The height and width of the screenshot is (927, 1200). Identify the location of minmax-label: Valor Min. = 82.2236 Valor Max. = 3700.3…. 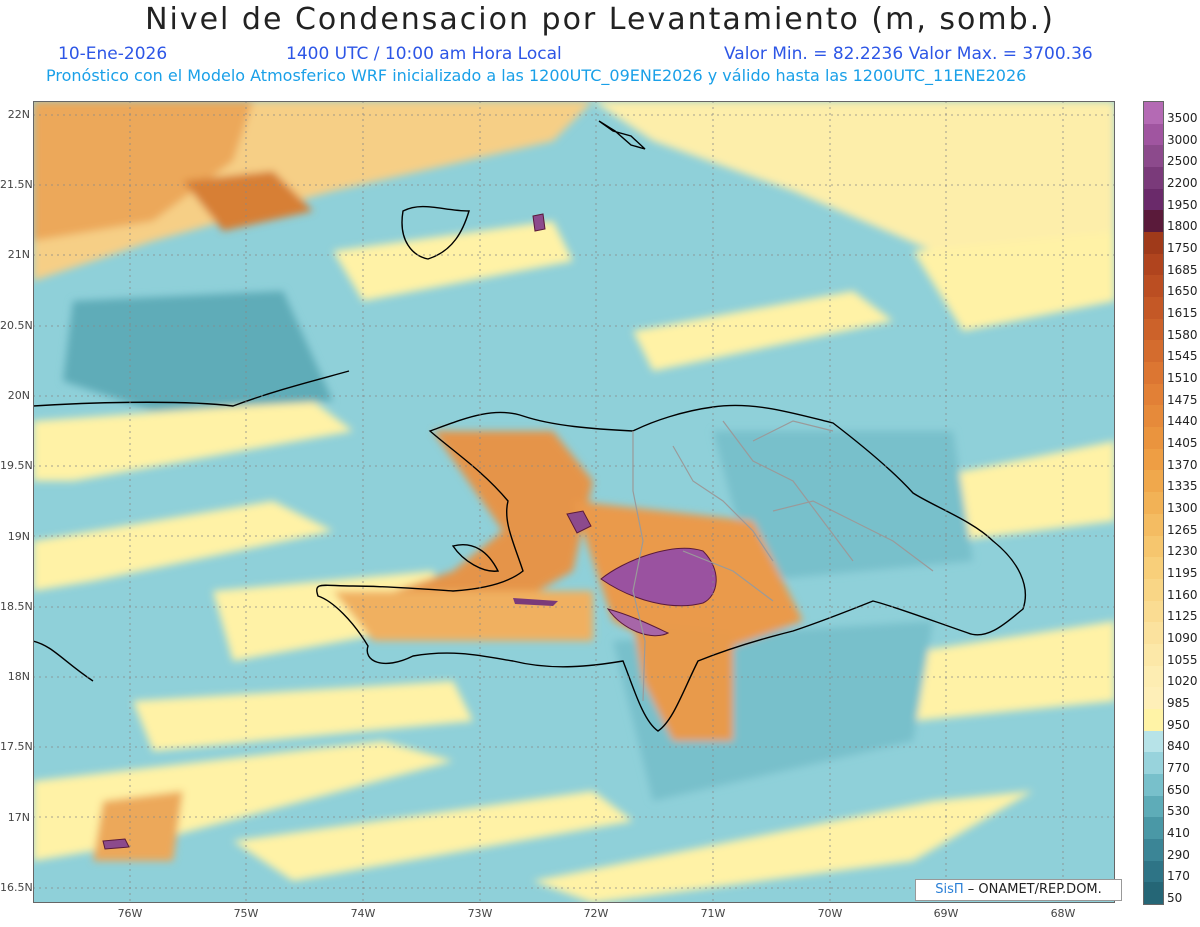
(908, 54).